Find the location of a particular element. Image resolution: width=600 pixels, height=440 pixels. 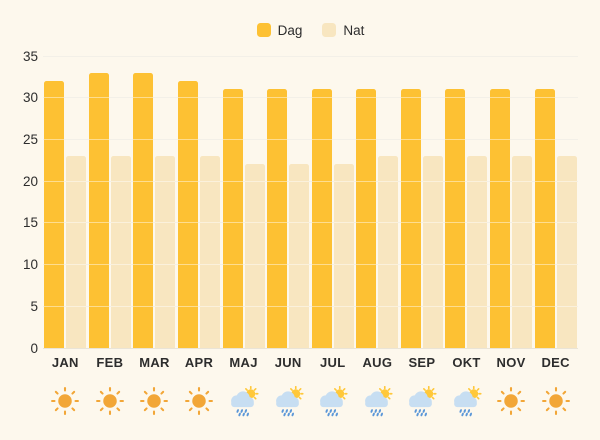

weather-slot-sep is located at coordinates (422, 401).